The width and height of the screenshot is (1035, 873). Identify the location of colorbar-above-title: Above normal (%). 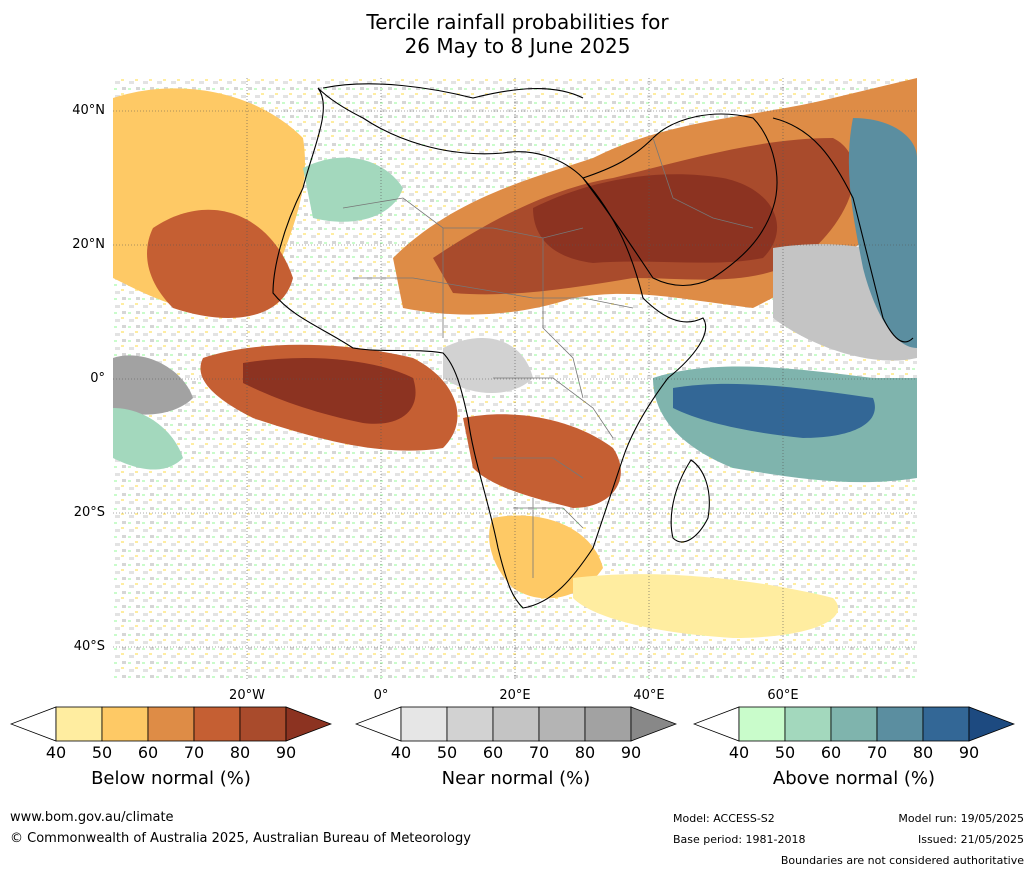
(854, 778).